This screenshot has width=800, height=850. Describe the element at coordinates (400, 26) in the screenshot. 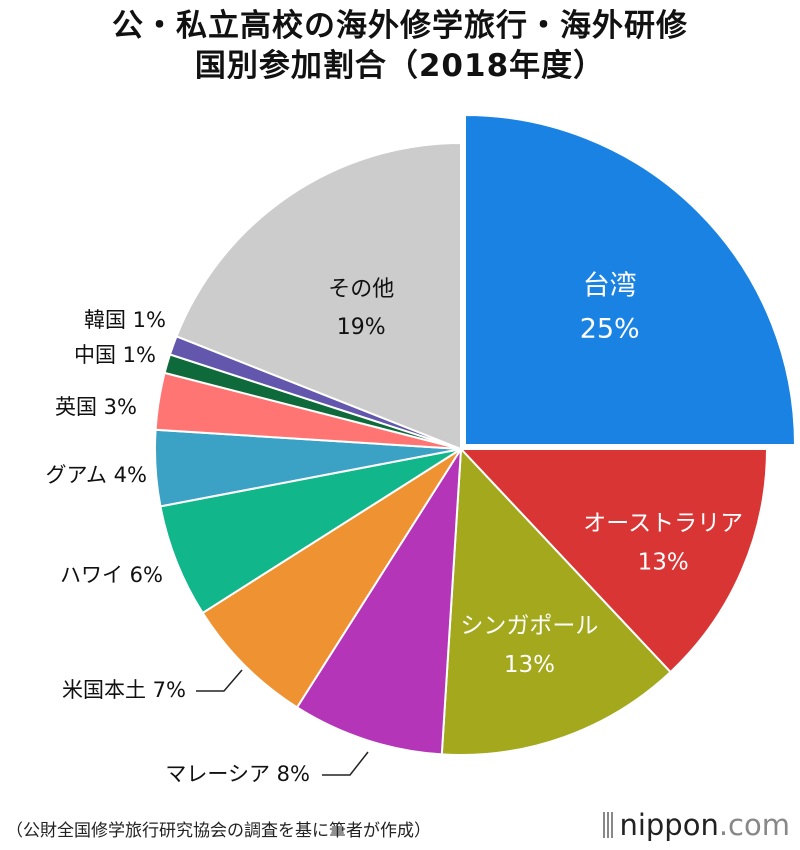

I see `chart-title-line-1: 公・私立高校の海外修学旅行・海外研修` at that location.